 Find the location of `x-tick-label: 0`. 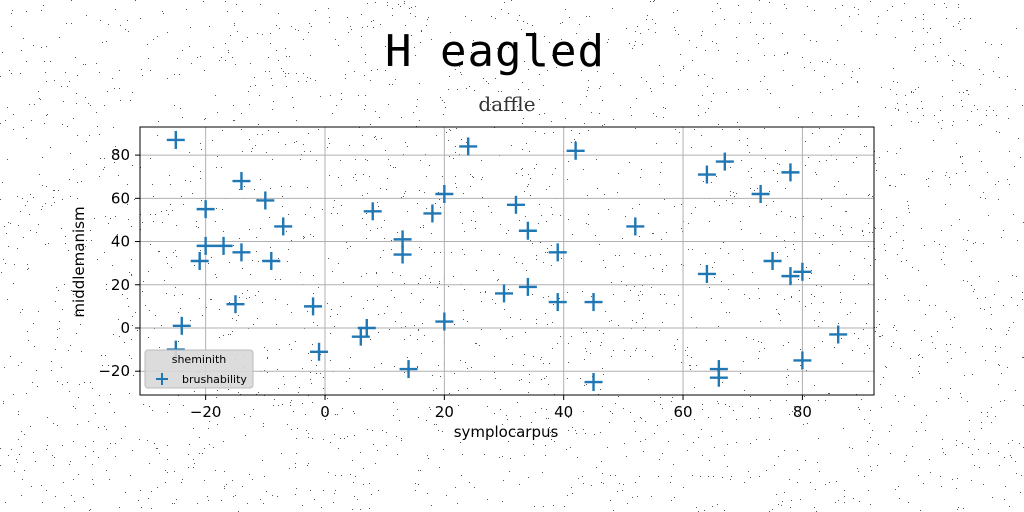

x-tick-label: 0 is located at coordinates (325, 412).